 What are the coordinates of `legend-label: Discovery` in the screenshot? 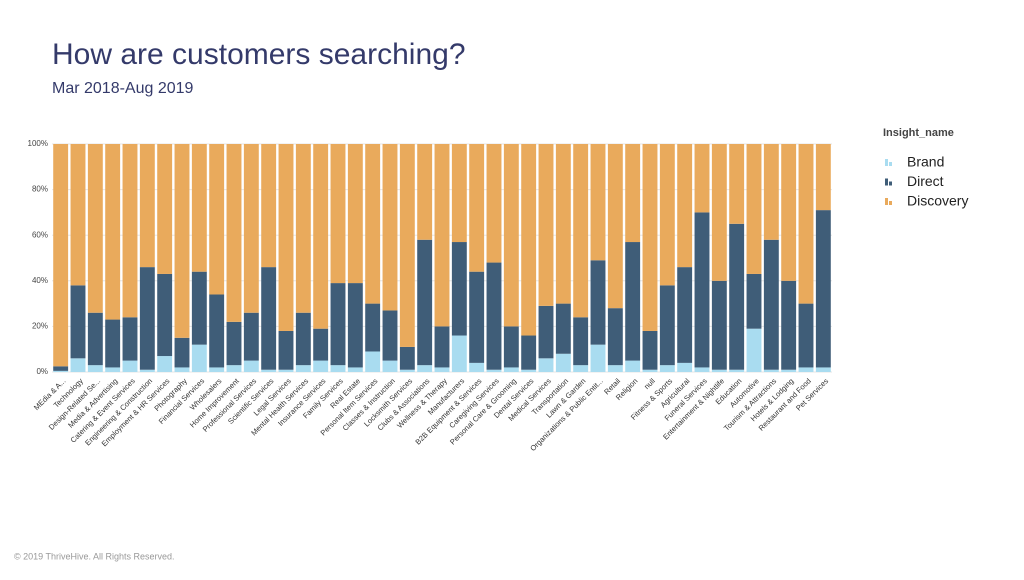 It's located at (937, 201).